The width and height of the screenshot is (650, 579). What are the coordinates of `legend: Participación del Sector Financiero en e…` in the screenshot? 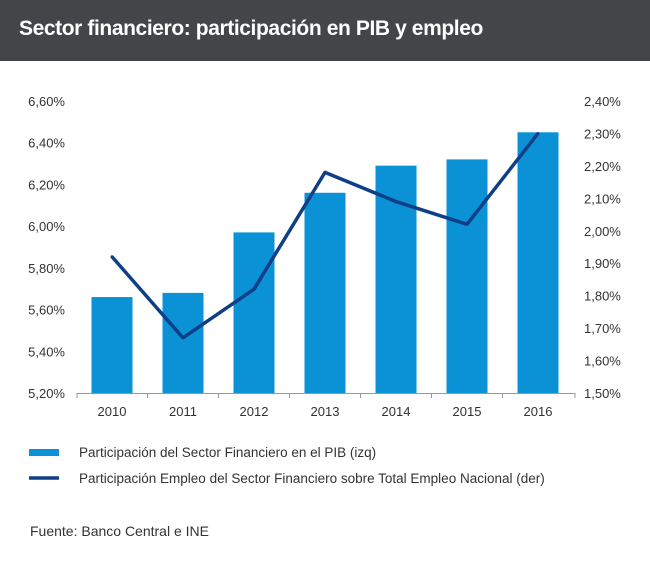 It's located at (287, 465).